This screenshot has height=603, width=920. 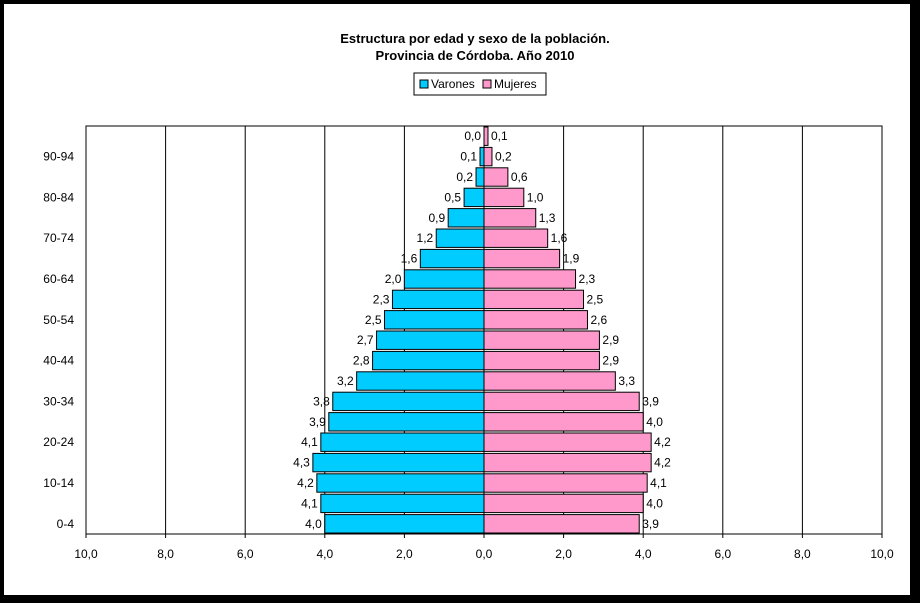 I want to click on legend-swatch-mujeres, so click(x=487, y=84).